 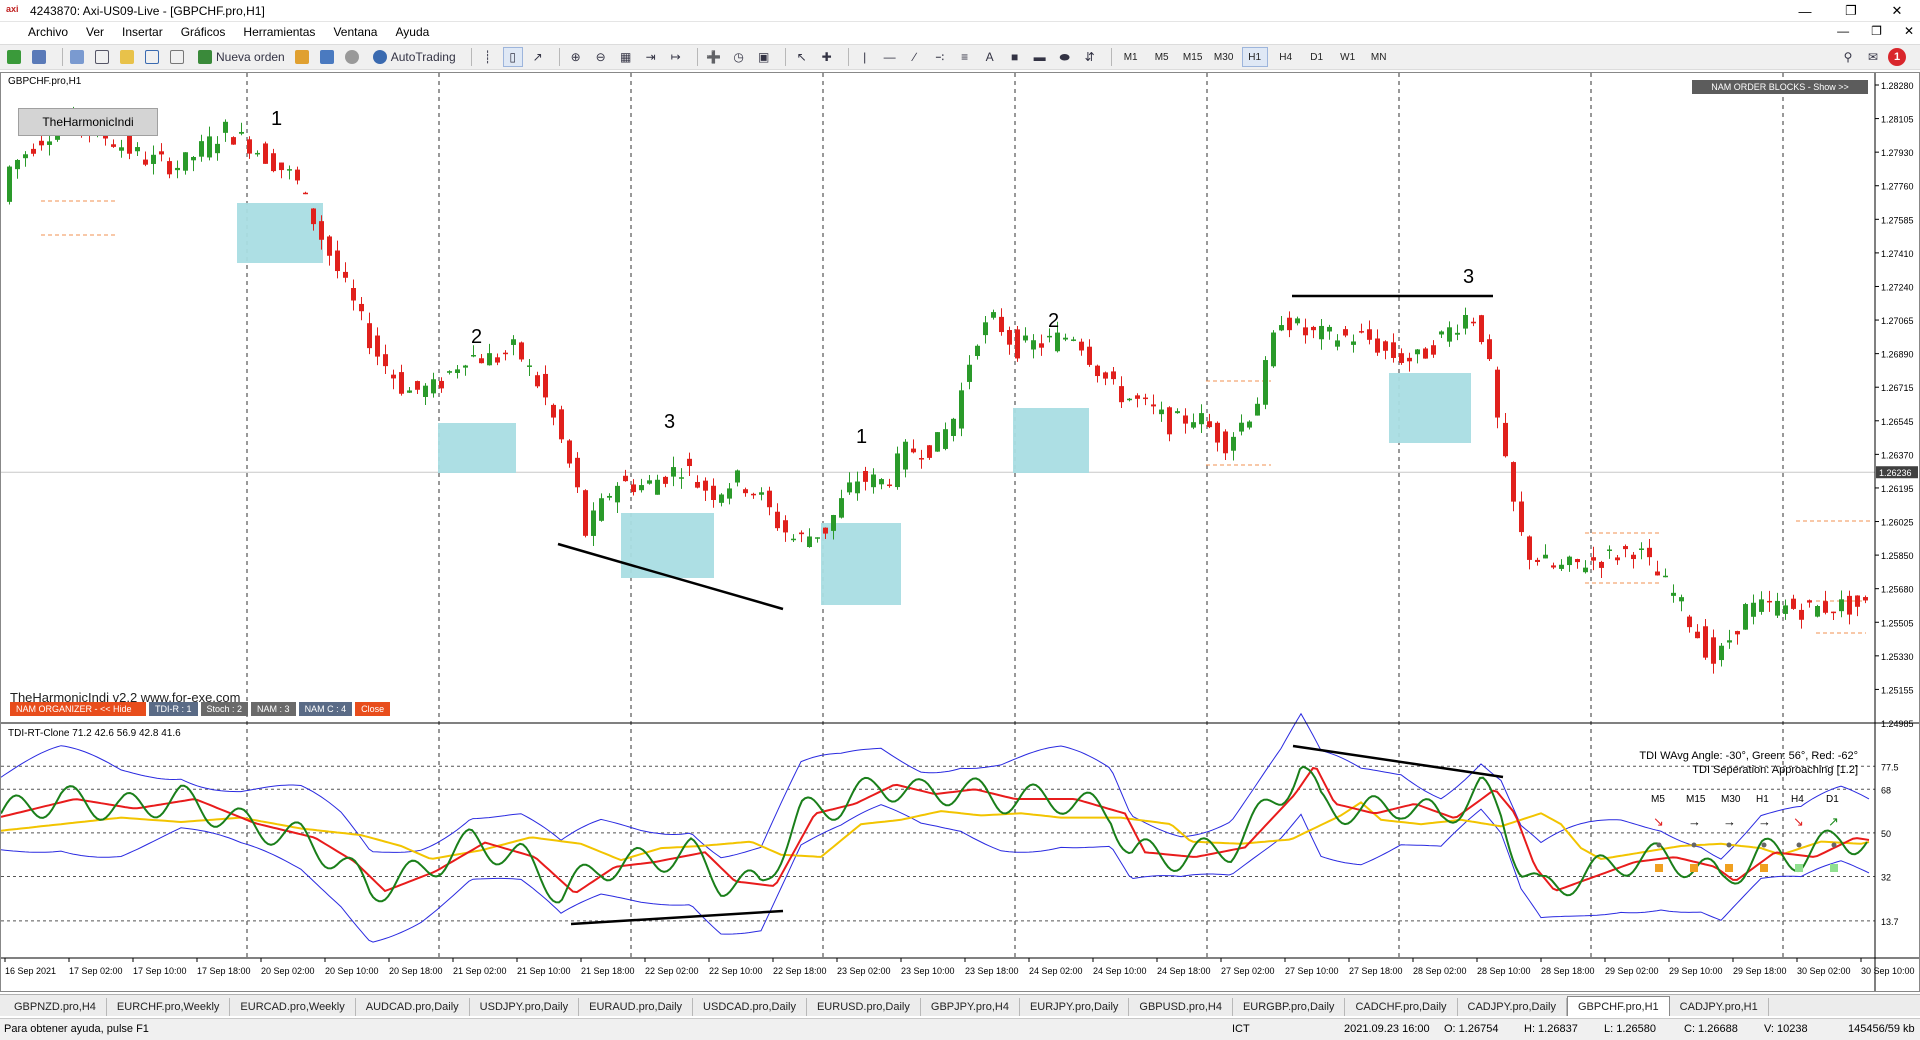 I want to click on tf-w1: W1, so click(x=1348, y=57).